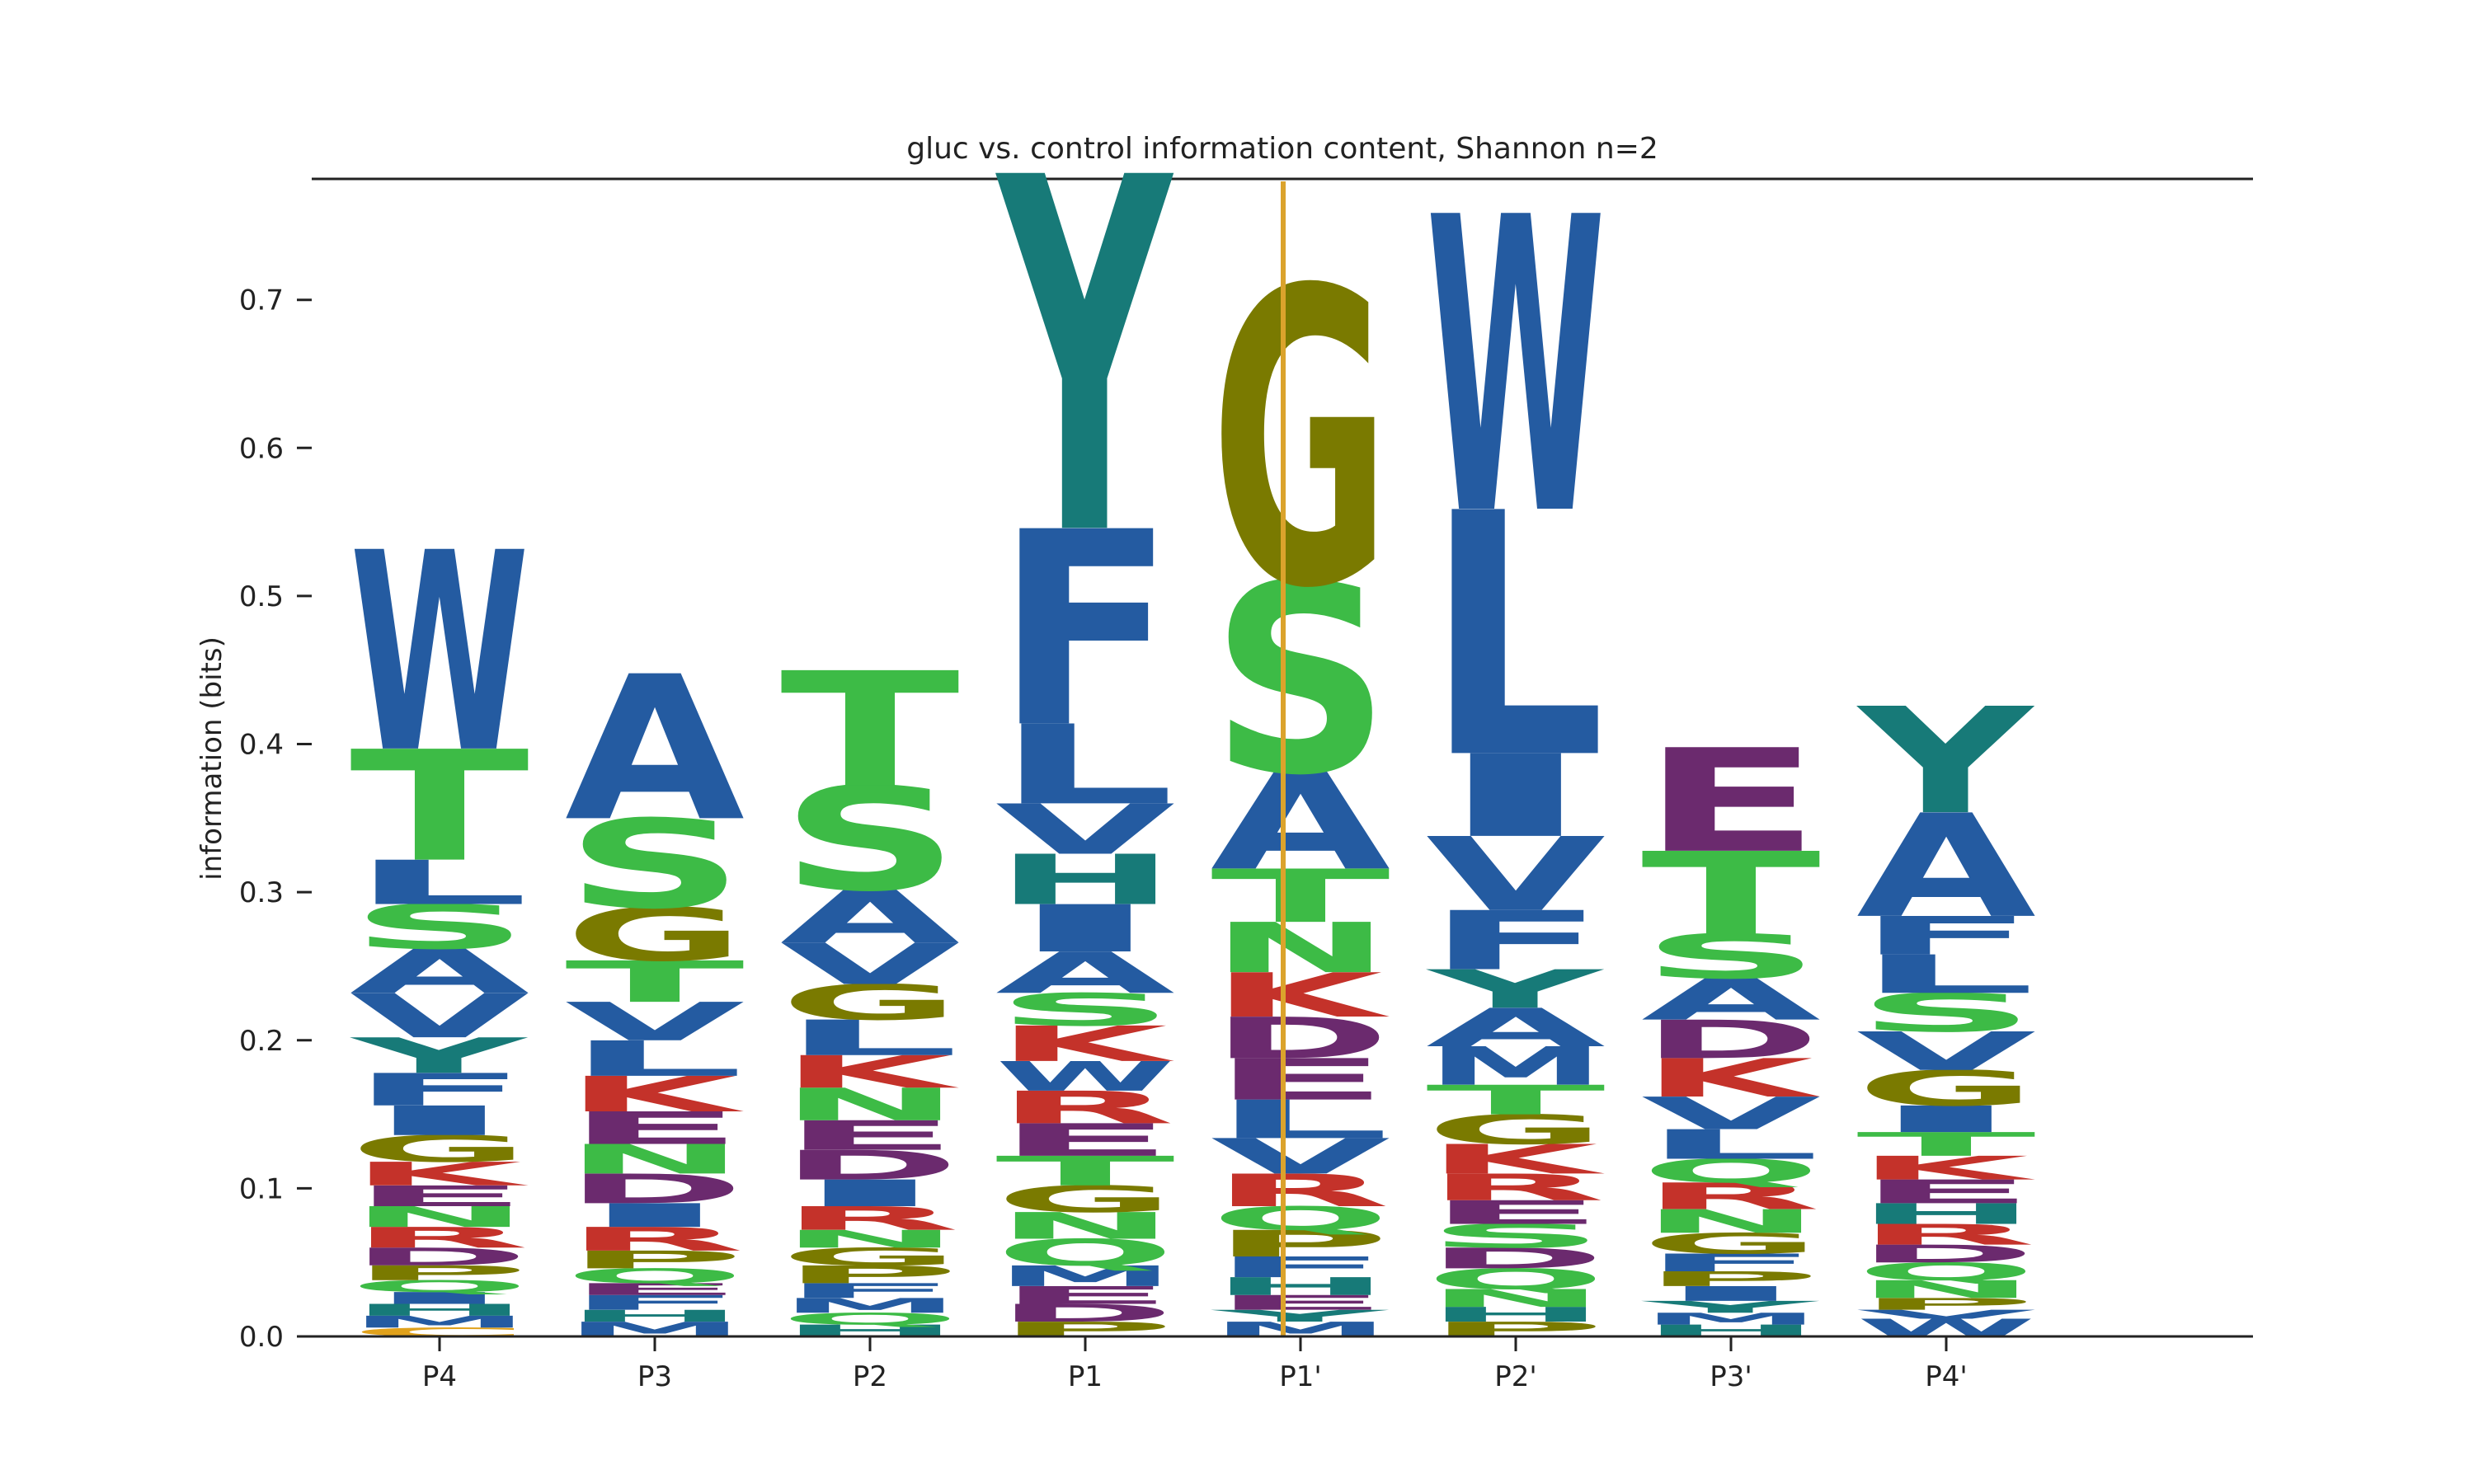 The image size is (2474, 1484). I want to click on y-tick-label: 0.0, so click(261, 1337).